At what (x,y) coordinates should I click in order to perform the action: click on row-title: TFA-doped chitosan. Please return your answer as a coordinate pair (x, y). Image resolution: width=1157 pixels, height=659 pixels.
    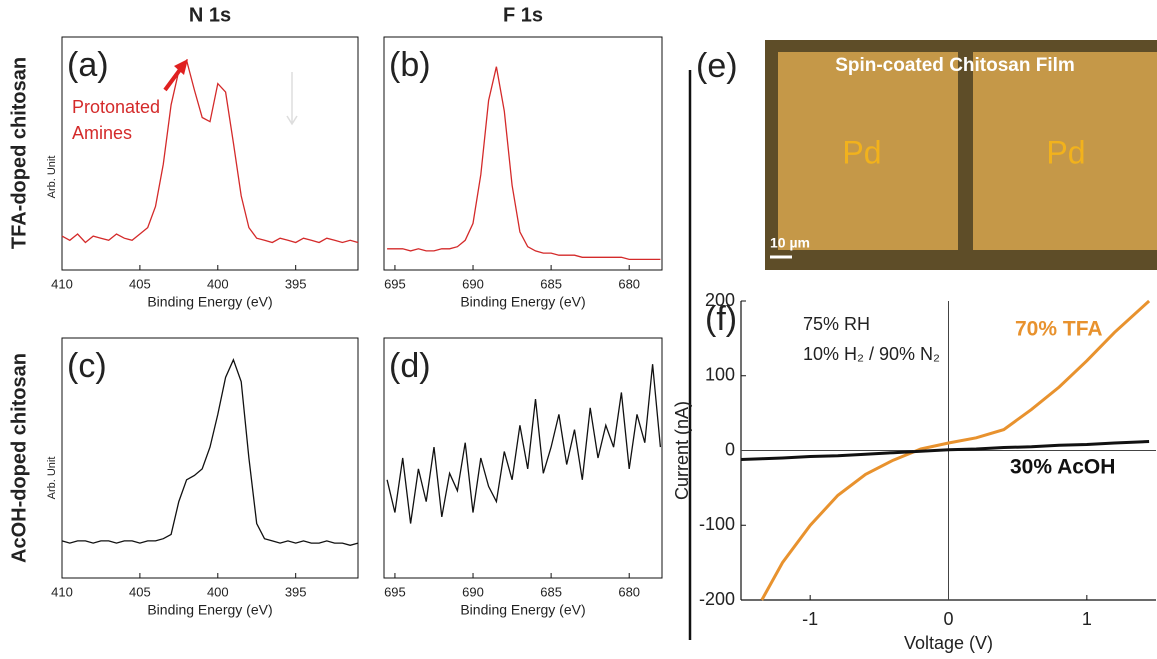
    Looking at the image, I should click on (19, 153).